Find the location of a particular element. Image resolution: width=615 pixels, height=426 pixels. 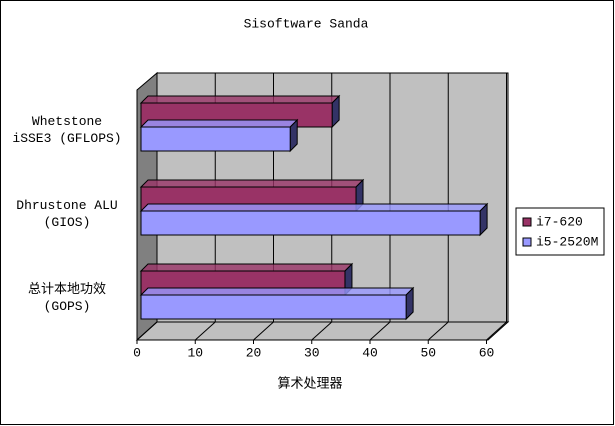

floor is located at coordinates (322, 331).